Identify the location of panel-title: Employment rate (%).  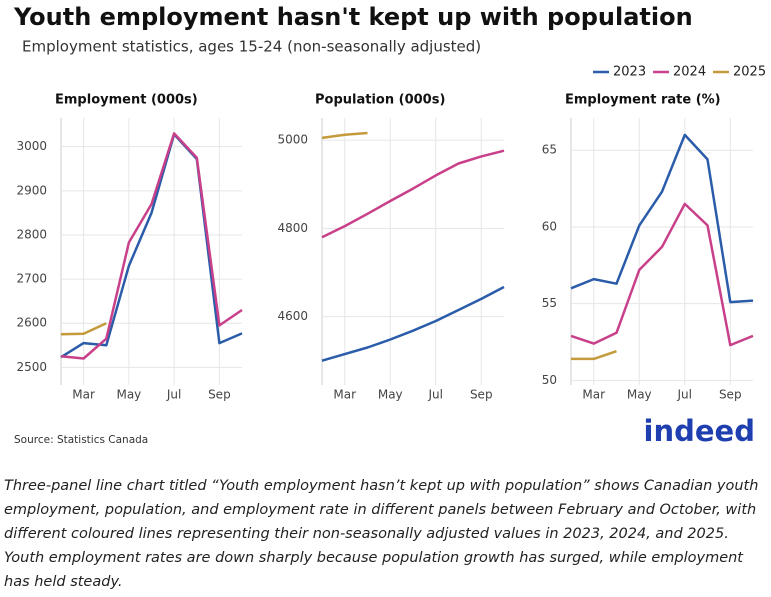
(643, 100).